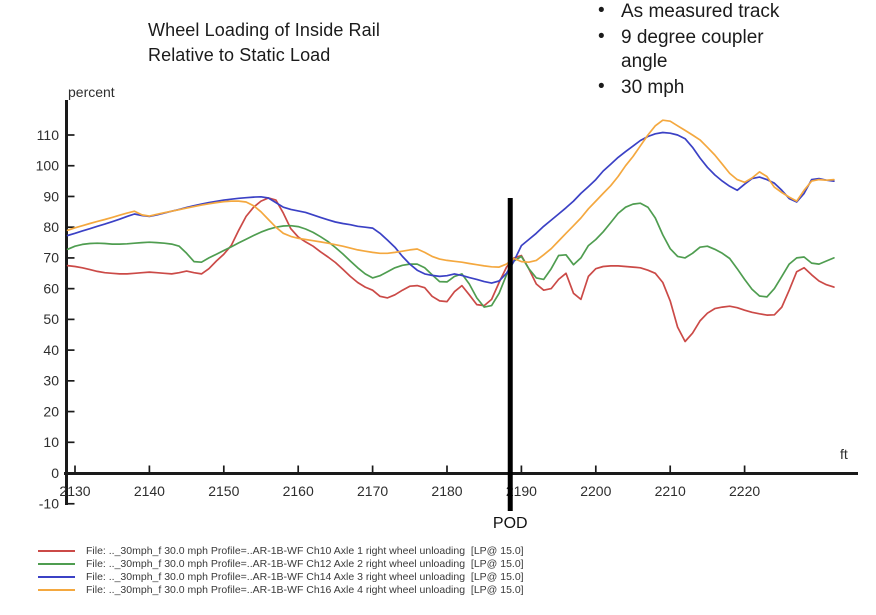  Describe the element at coordinates (264, 30) in the screenshot. I see `chart-title-line-1: Wheel Loading of Inside Rail` at that location.